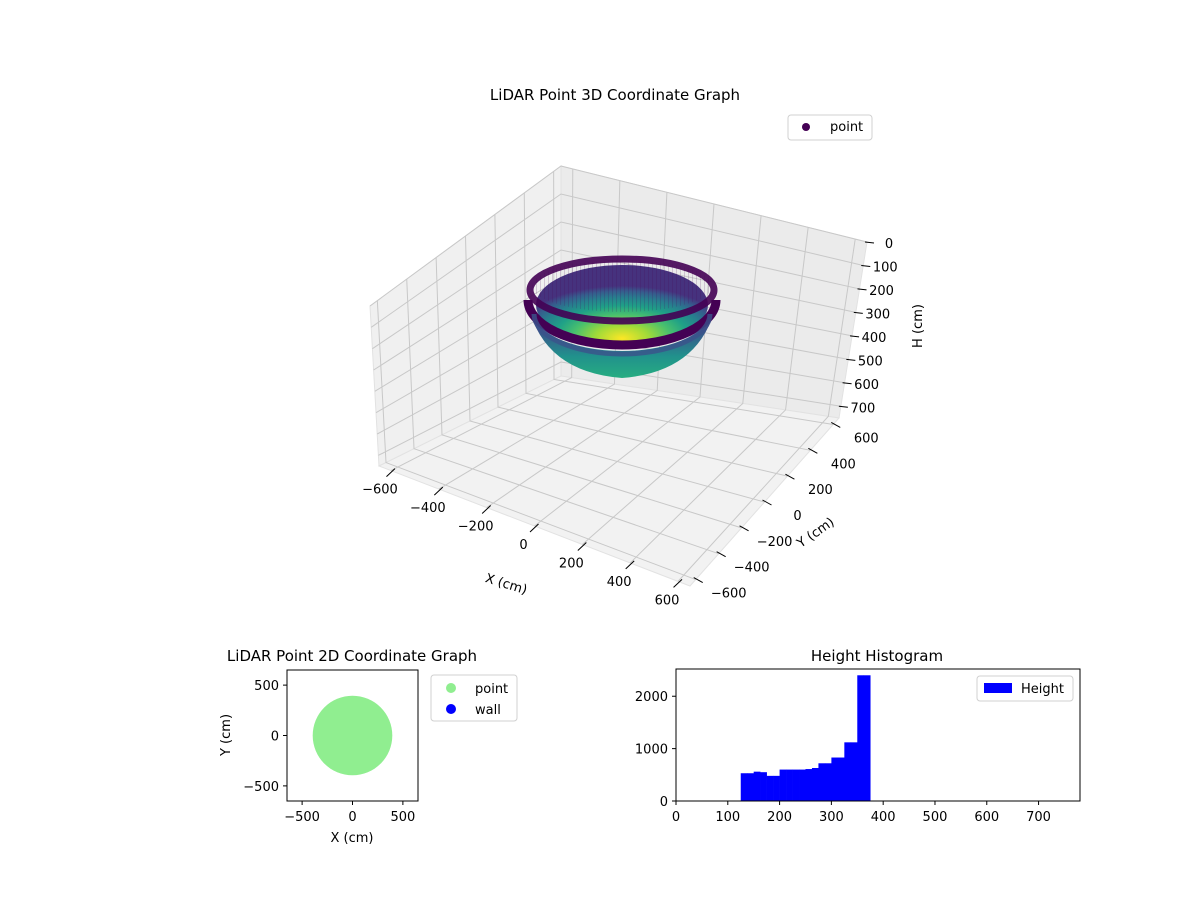 The image size is (1200, 900). Describe the element at coordinates (428, 508) in the screenshot. I see `tick-label-3d-x-1: −400` at that location.